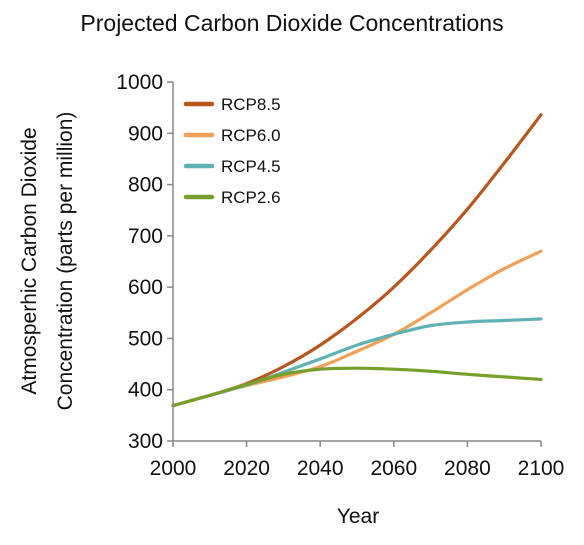 This screenshot has height=545, width=584. I want to click on x-tick-label: 2100, so click(541, 468).